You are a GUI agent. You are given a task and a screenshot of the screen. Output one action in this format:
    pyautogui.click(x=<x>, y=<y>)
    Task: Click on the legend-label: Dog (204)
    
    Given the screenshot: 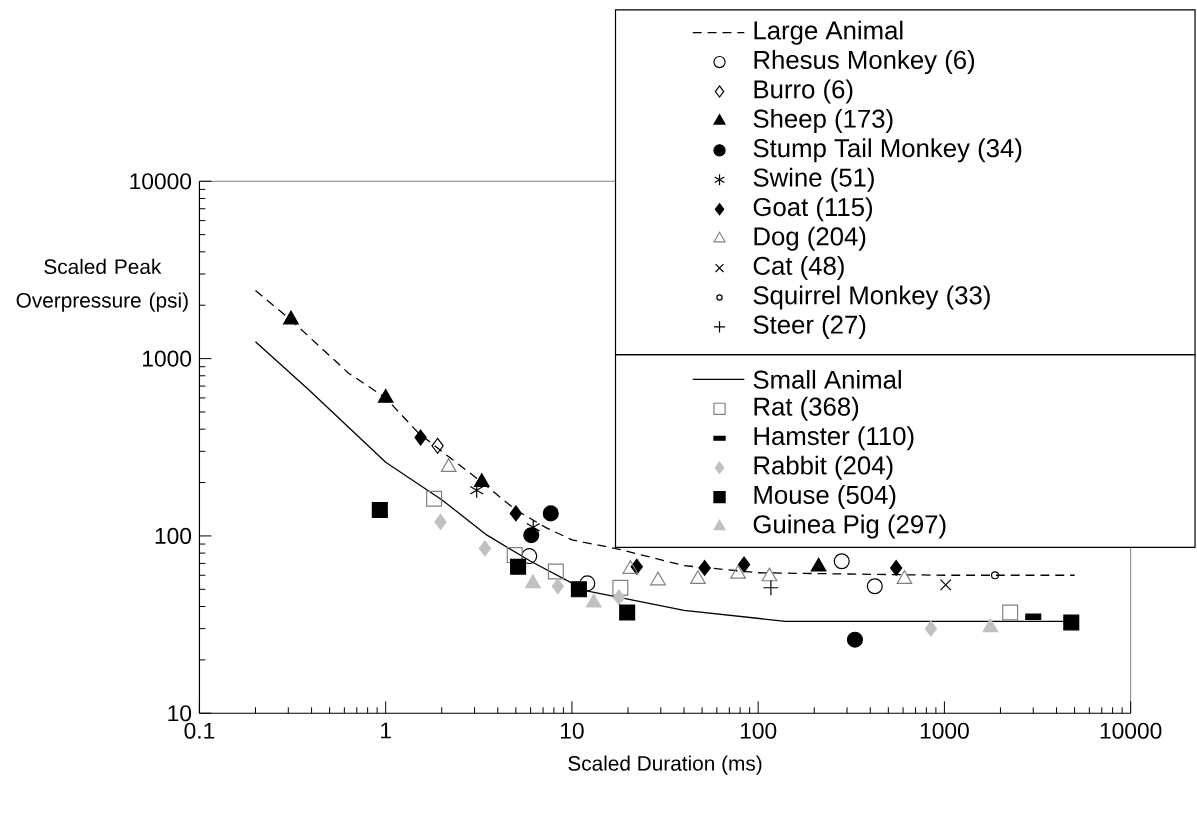 What is the action you would take?
    pyautogui.click(x=810, y=238)
    